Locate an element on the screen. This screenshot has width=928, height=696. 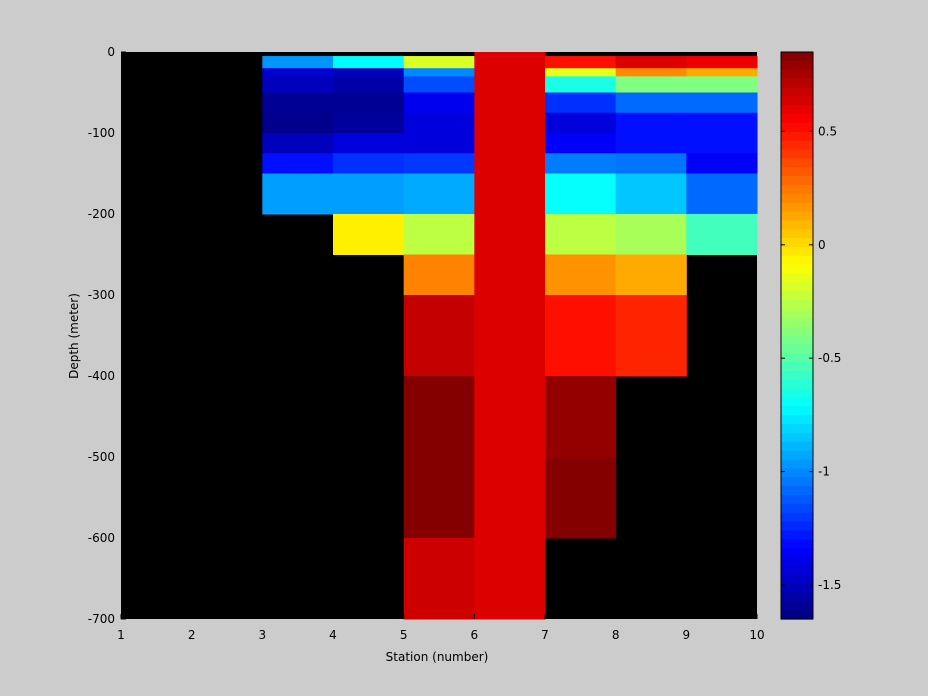
x-tick-label: 2 is located at coordinates (192, 635).